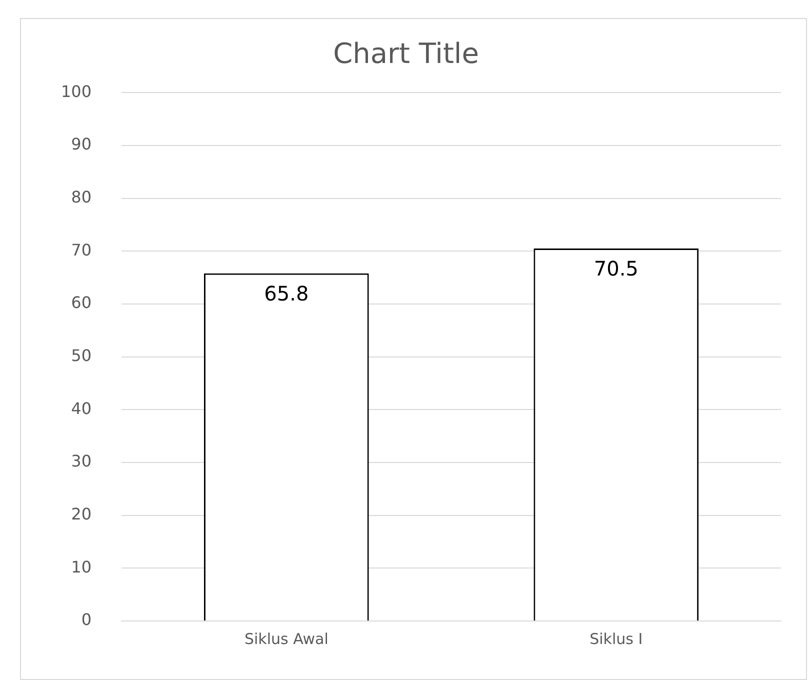 This screenshot has width=809, height=680. I want to click on chart-title: Chart Title, so click(406, 53).